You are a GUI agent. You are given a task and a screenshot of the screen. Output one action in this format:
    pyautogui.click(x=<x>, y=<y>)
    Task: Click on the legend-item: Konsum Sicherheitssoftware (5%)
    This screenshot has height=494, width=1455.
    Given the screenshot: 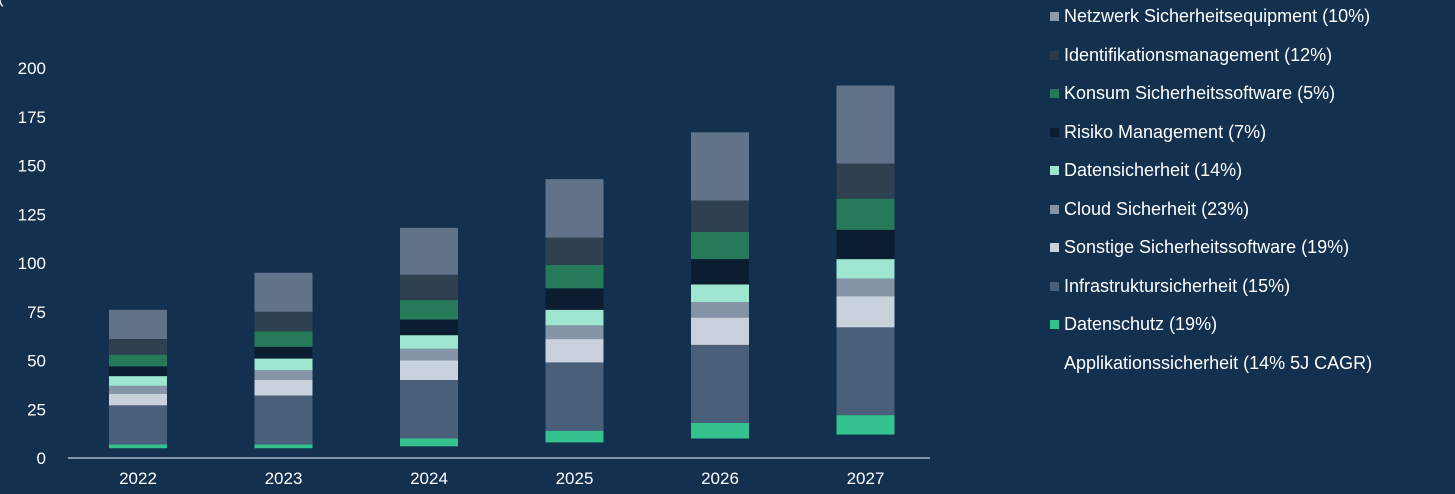 What is the action you would take?
    pyautogui.click(x=1192, y=93)
    